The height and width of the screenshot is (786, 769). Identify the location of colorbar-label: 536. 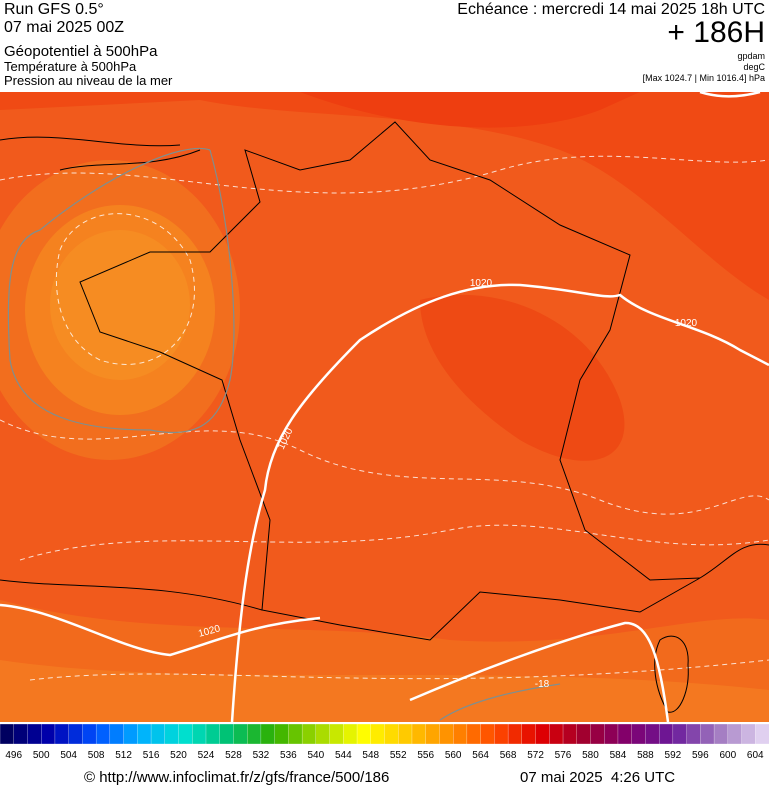
(288, 755).